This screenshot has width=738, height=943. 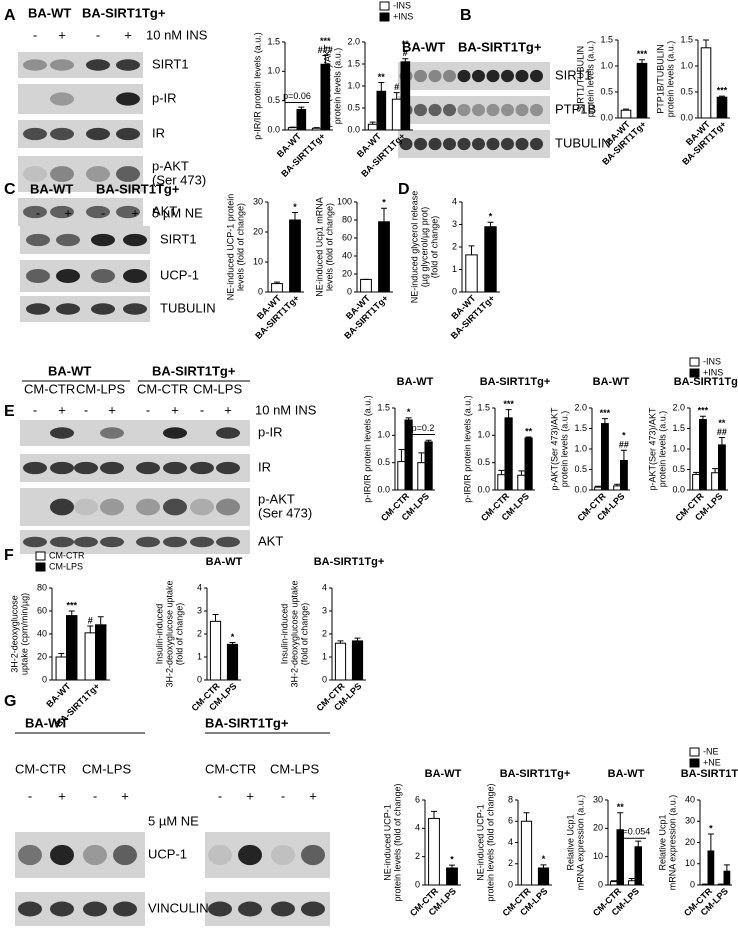 What do you see at coordinates (344, 201) in the screenshot?
I see `y-tick-label: 100` at bounding box center [344, 201].